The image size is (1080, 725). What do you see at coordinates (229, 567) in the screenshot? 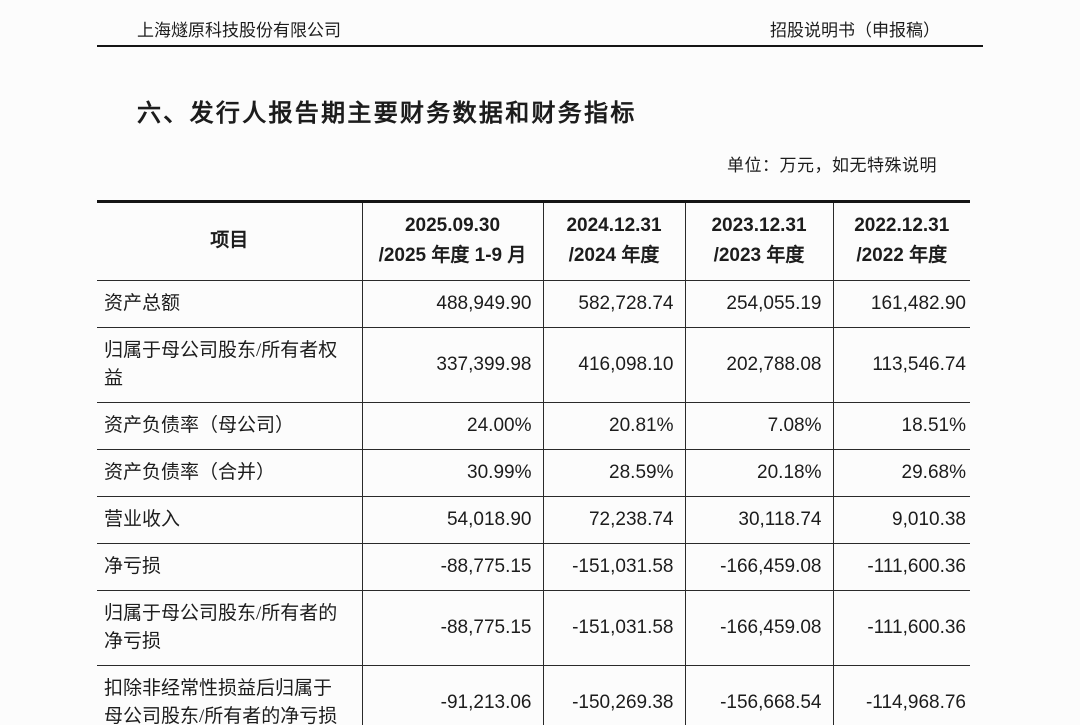
I see `row-label: 净亏损` at bounding box center [229, 567].